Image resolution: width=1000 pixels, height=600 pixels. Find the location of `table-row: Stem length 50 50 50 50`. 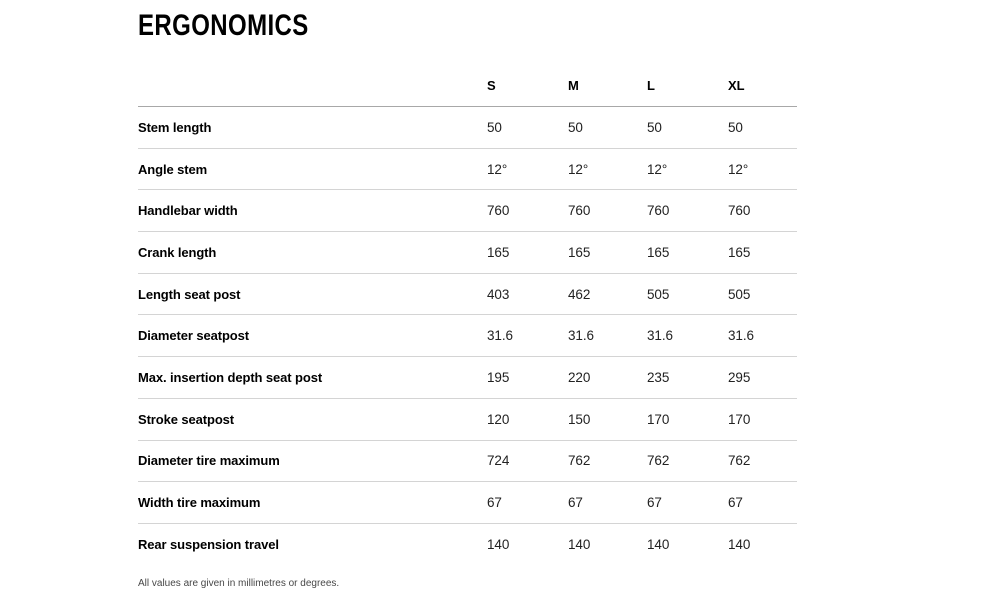

table-row: Stem length 50 50 50 50 is located at coordinates (467, 128).